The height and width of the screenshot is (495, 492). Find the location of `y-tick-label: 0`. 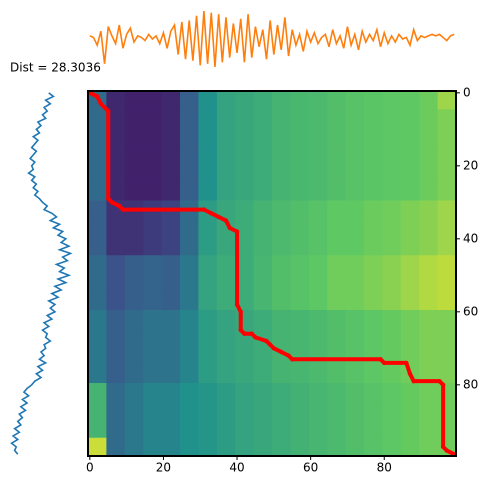

y-tick-label: 0 is located at coordinates (467, 92).